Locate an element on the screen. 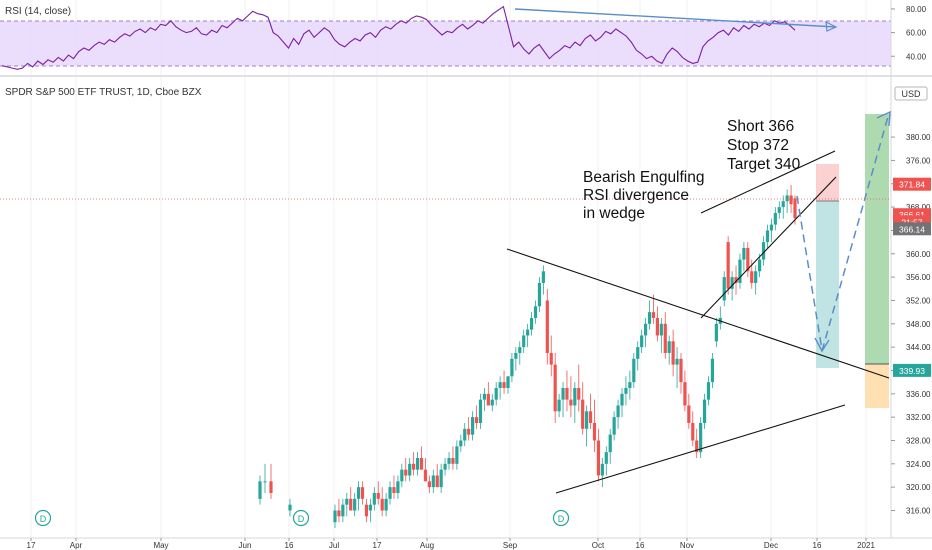 This screenshot has width=932, height=550. price-tick-label: 352.00 is located at coordinates (918, 300).